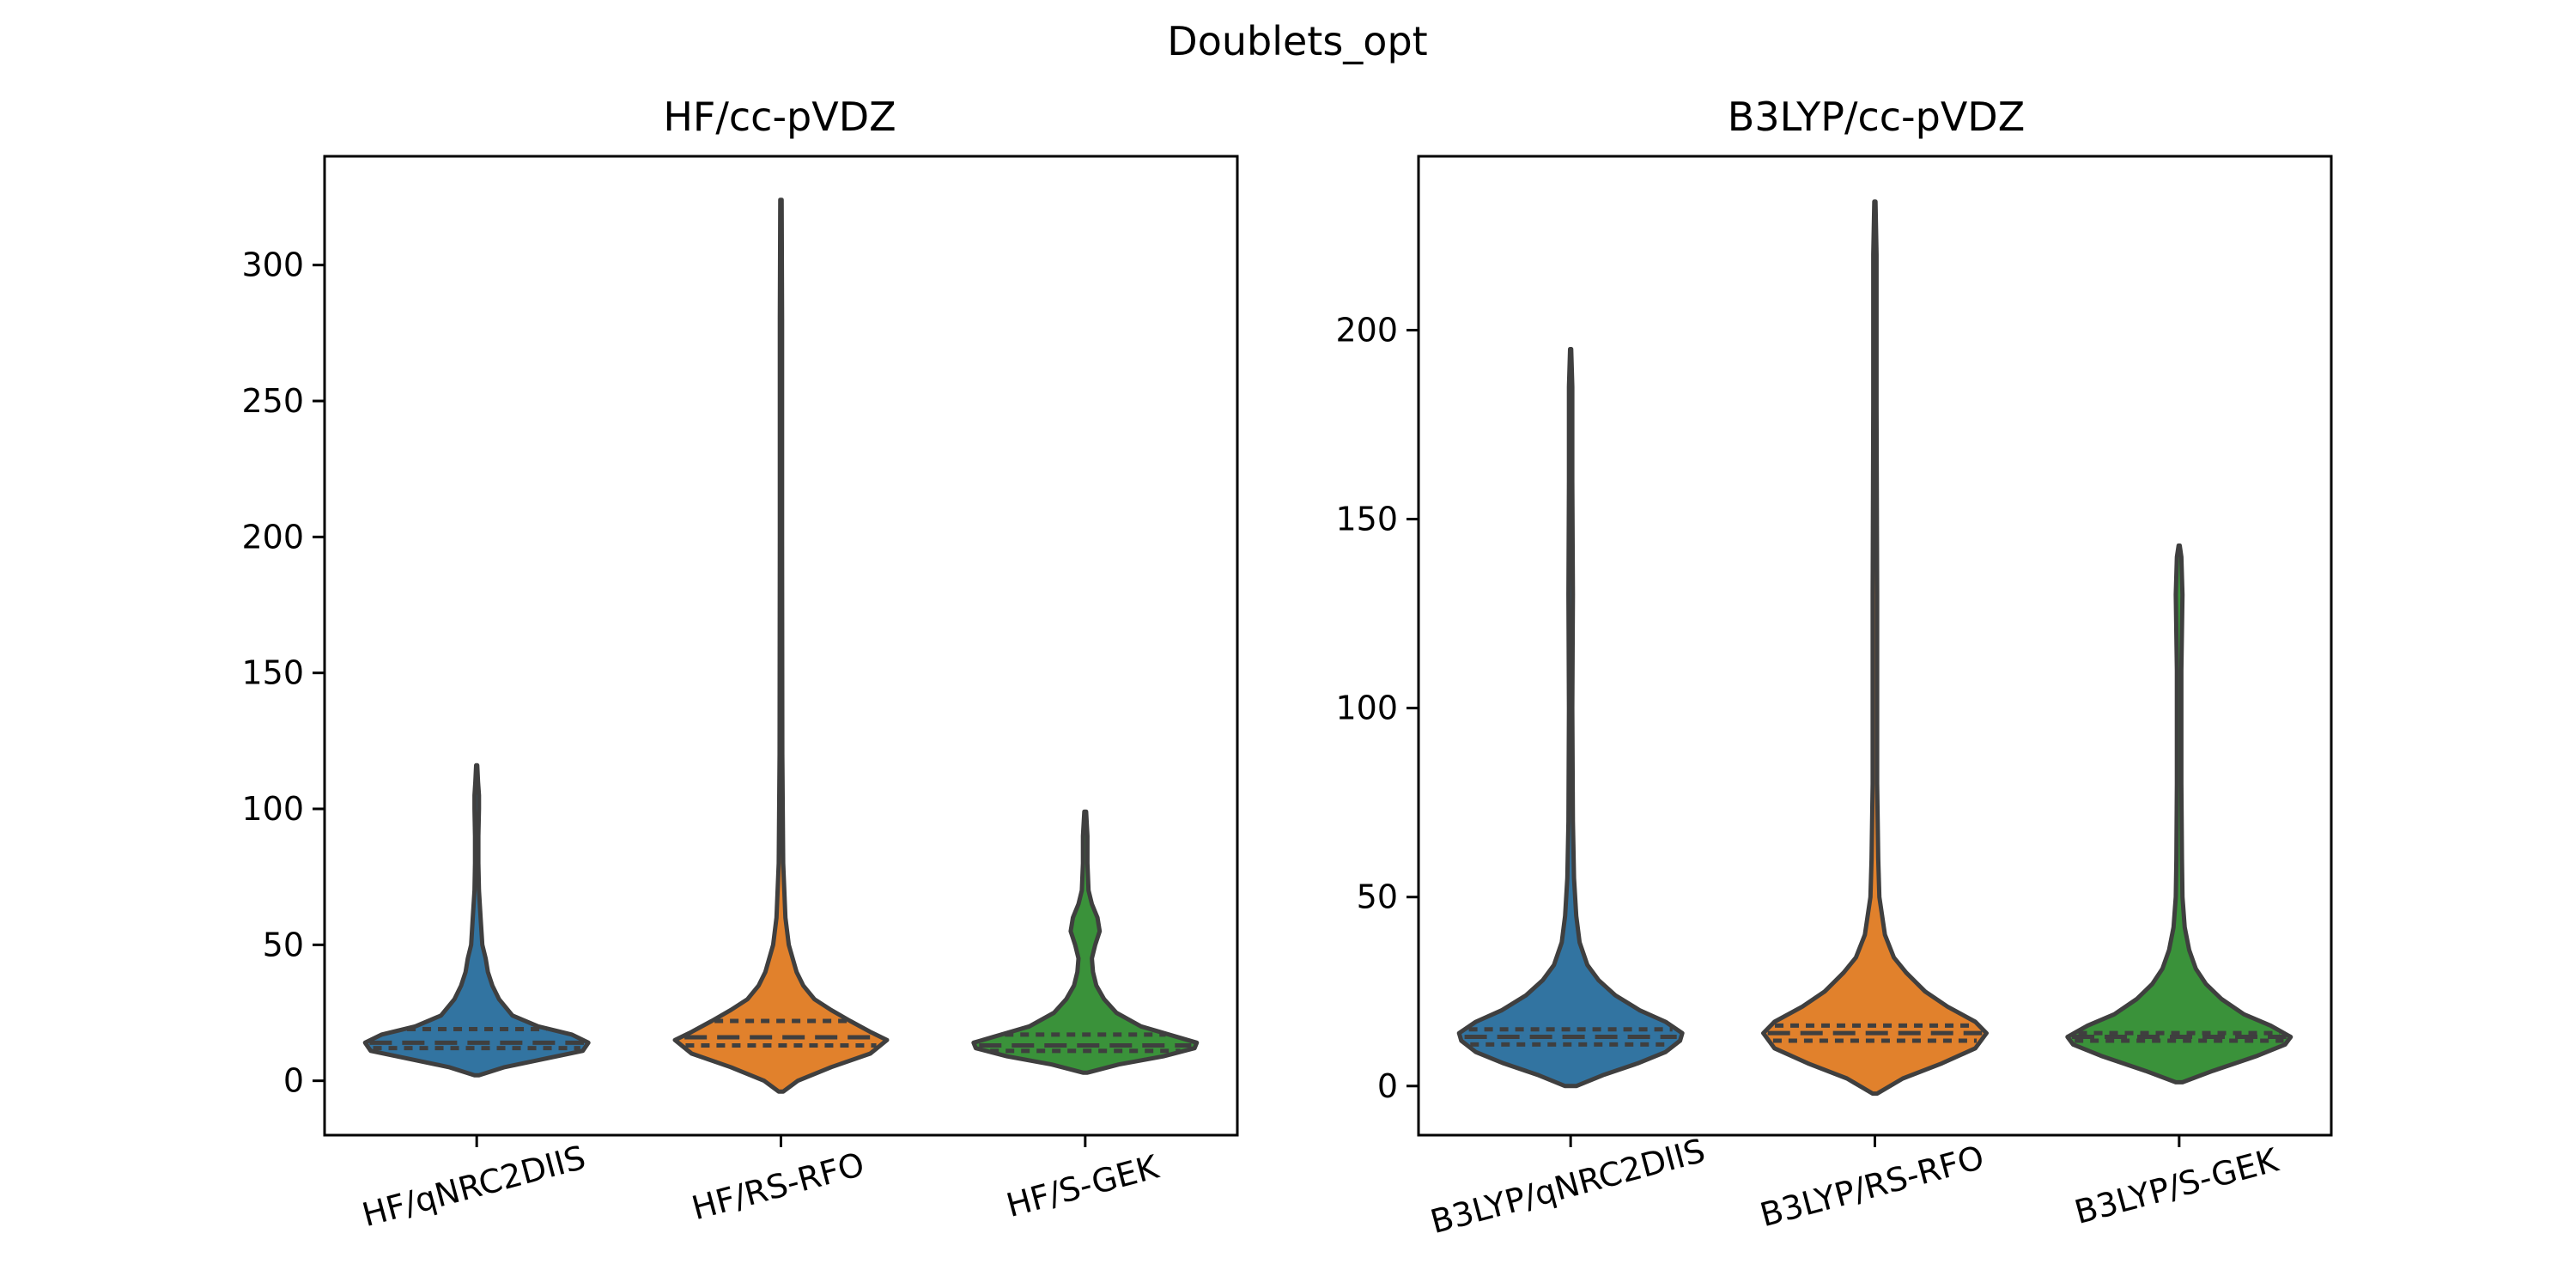 This screenshot has height=1288, width=2576. I want to click on y-tick-label: 250, so click(272, 401).